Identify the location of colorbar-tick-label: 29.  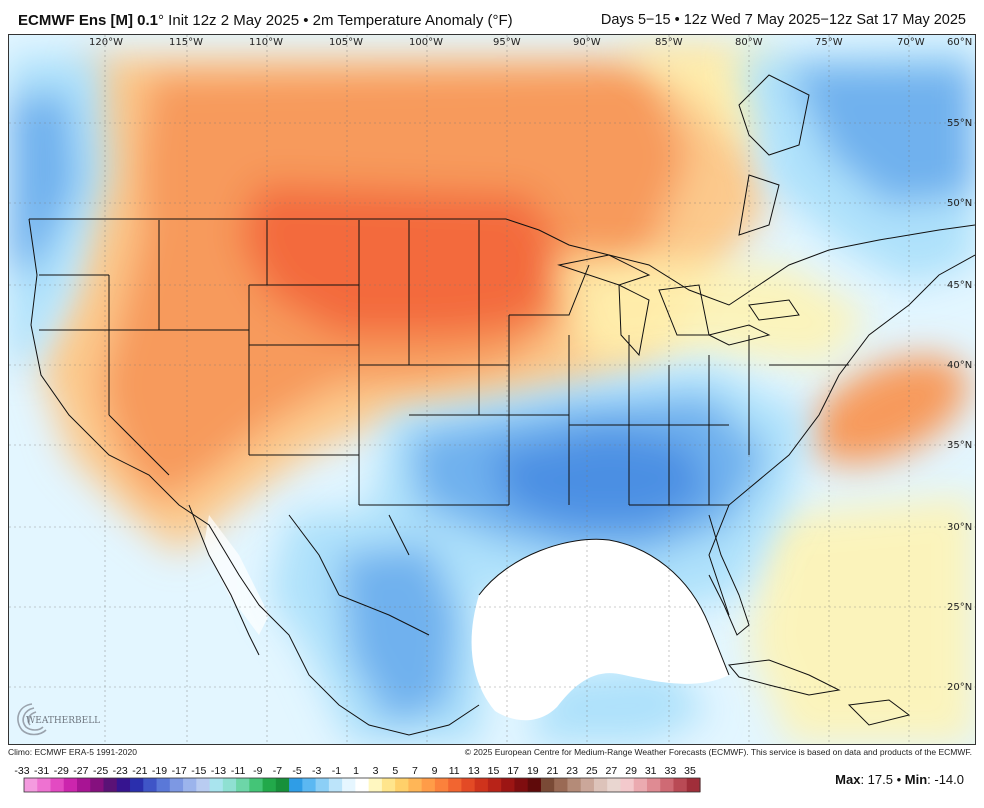
(631, 771).